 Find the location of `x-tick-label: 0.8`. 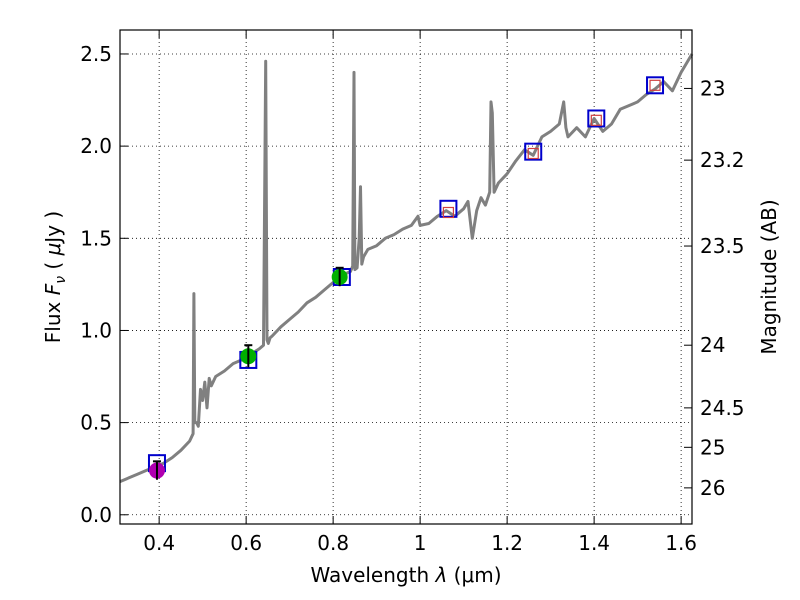

x-tick-label: 0.8 is located at coordinates (333, 543).